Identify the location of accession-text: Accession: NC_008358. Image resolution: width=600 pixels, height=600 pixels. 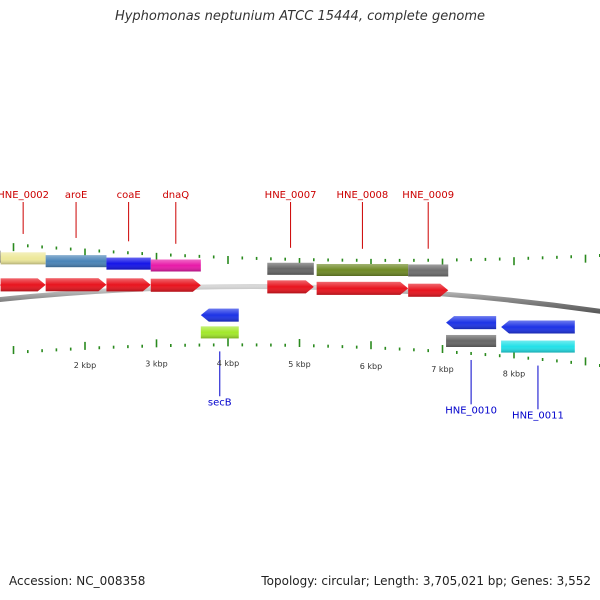
(77, 581).